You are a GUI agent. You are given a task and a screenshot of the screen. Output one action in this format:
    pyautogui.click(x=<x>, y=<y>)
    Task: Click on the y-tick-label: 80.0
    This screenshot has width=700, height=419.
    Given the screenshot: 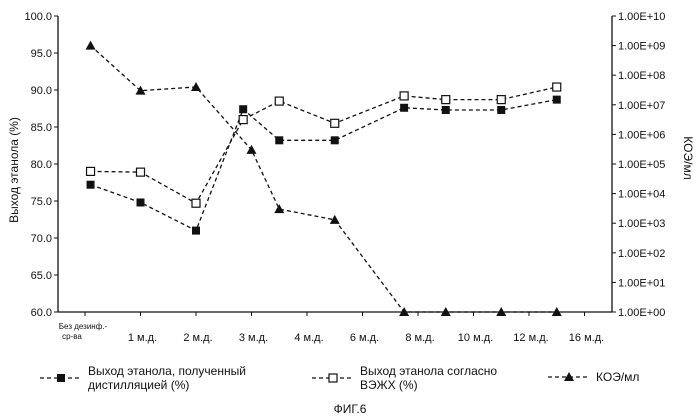 What is the action you would take?
    pyautogui.click(x=41, y=165)
    